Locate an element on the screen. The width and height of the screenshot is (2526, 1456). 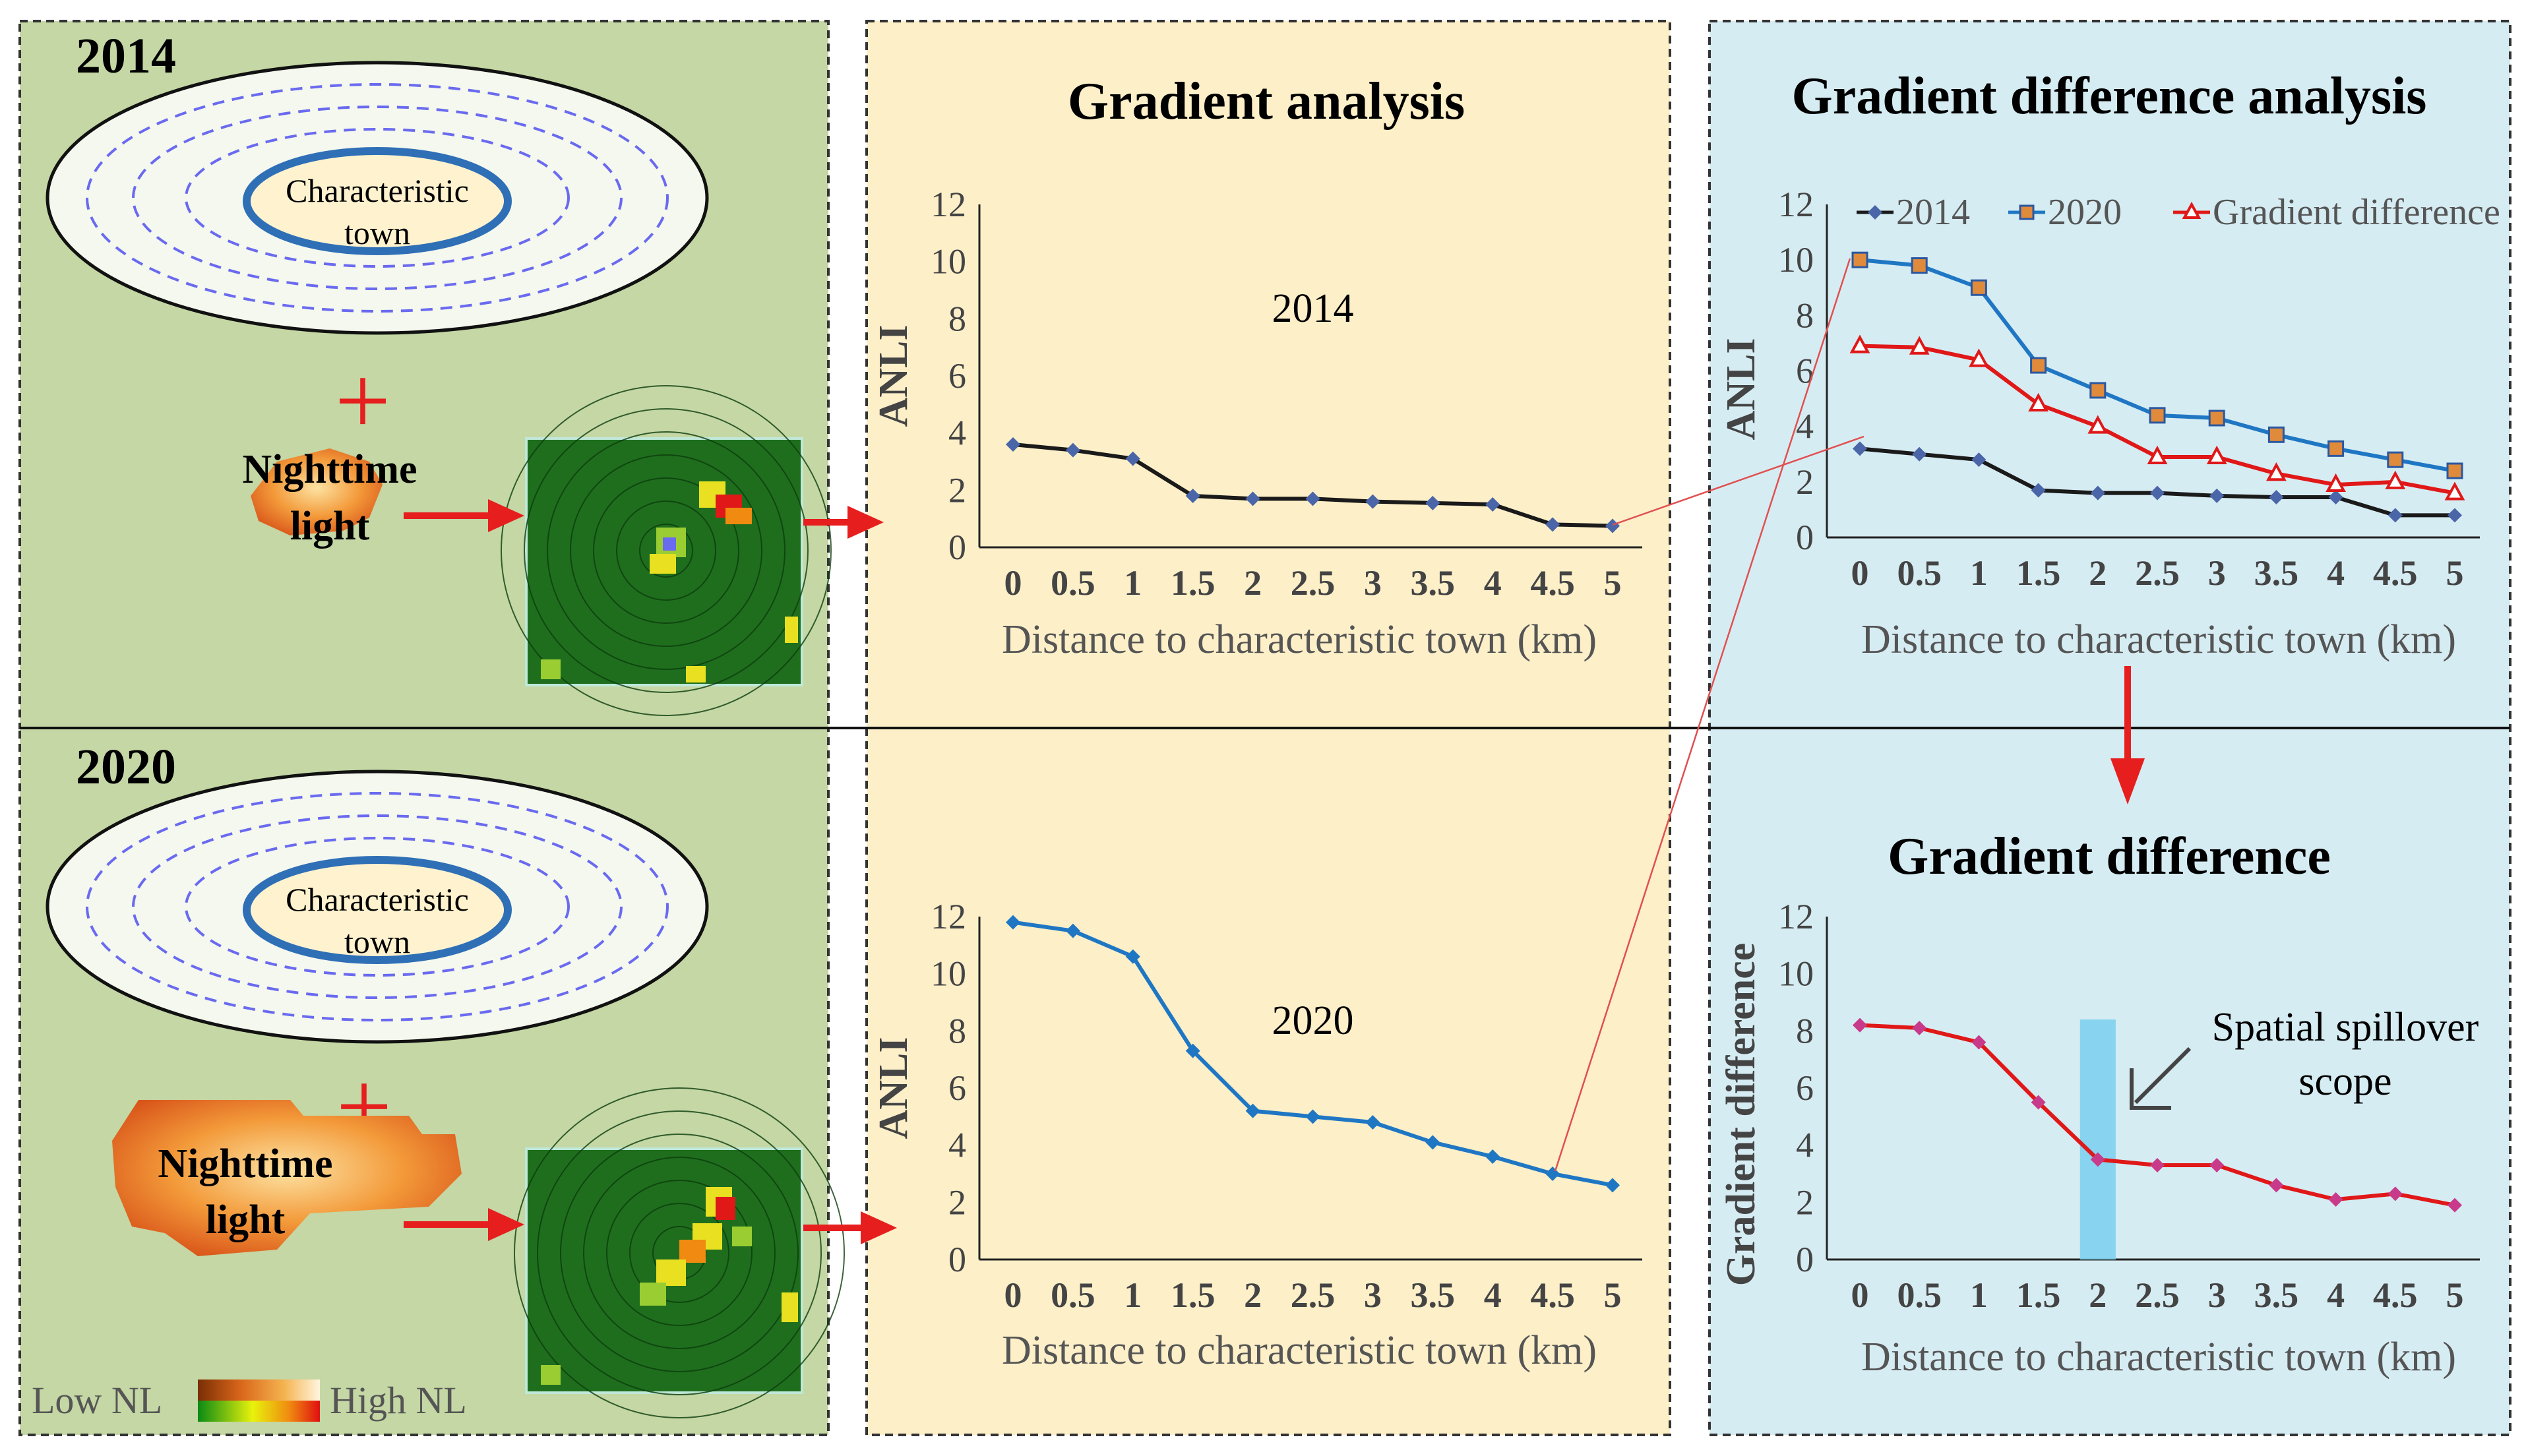
spillover-label-line2: scope is located at coordinates (2345, 1081).